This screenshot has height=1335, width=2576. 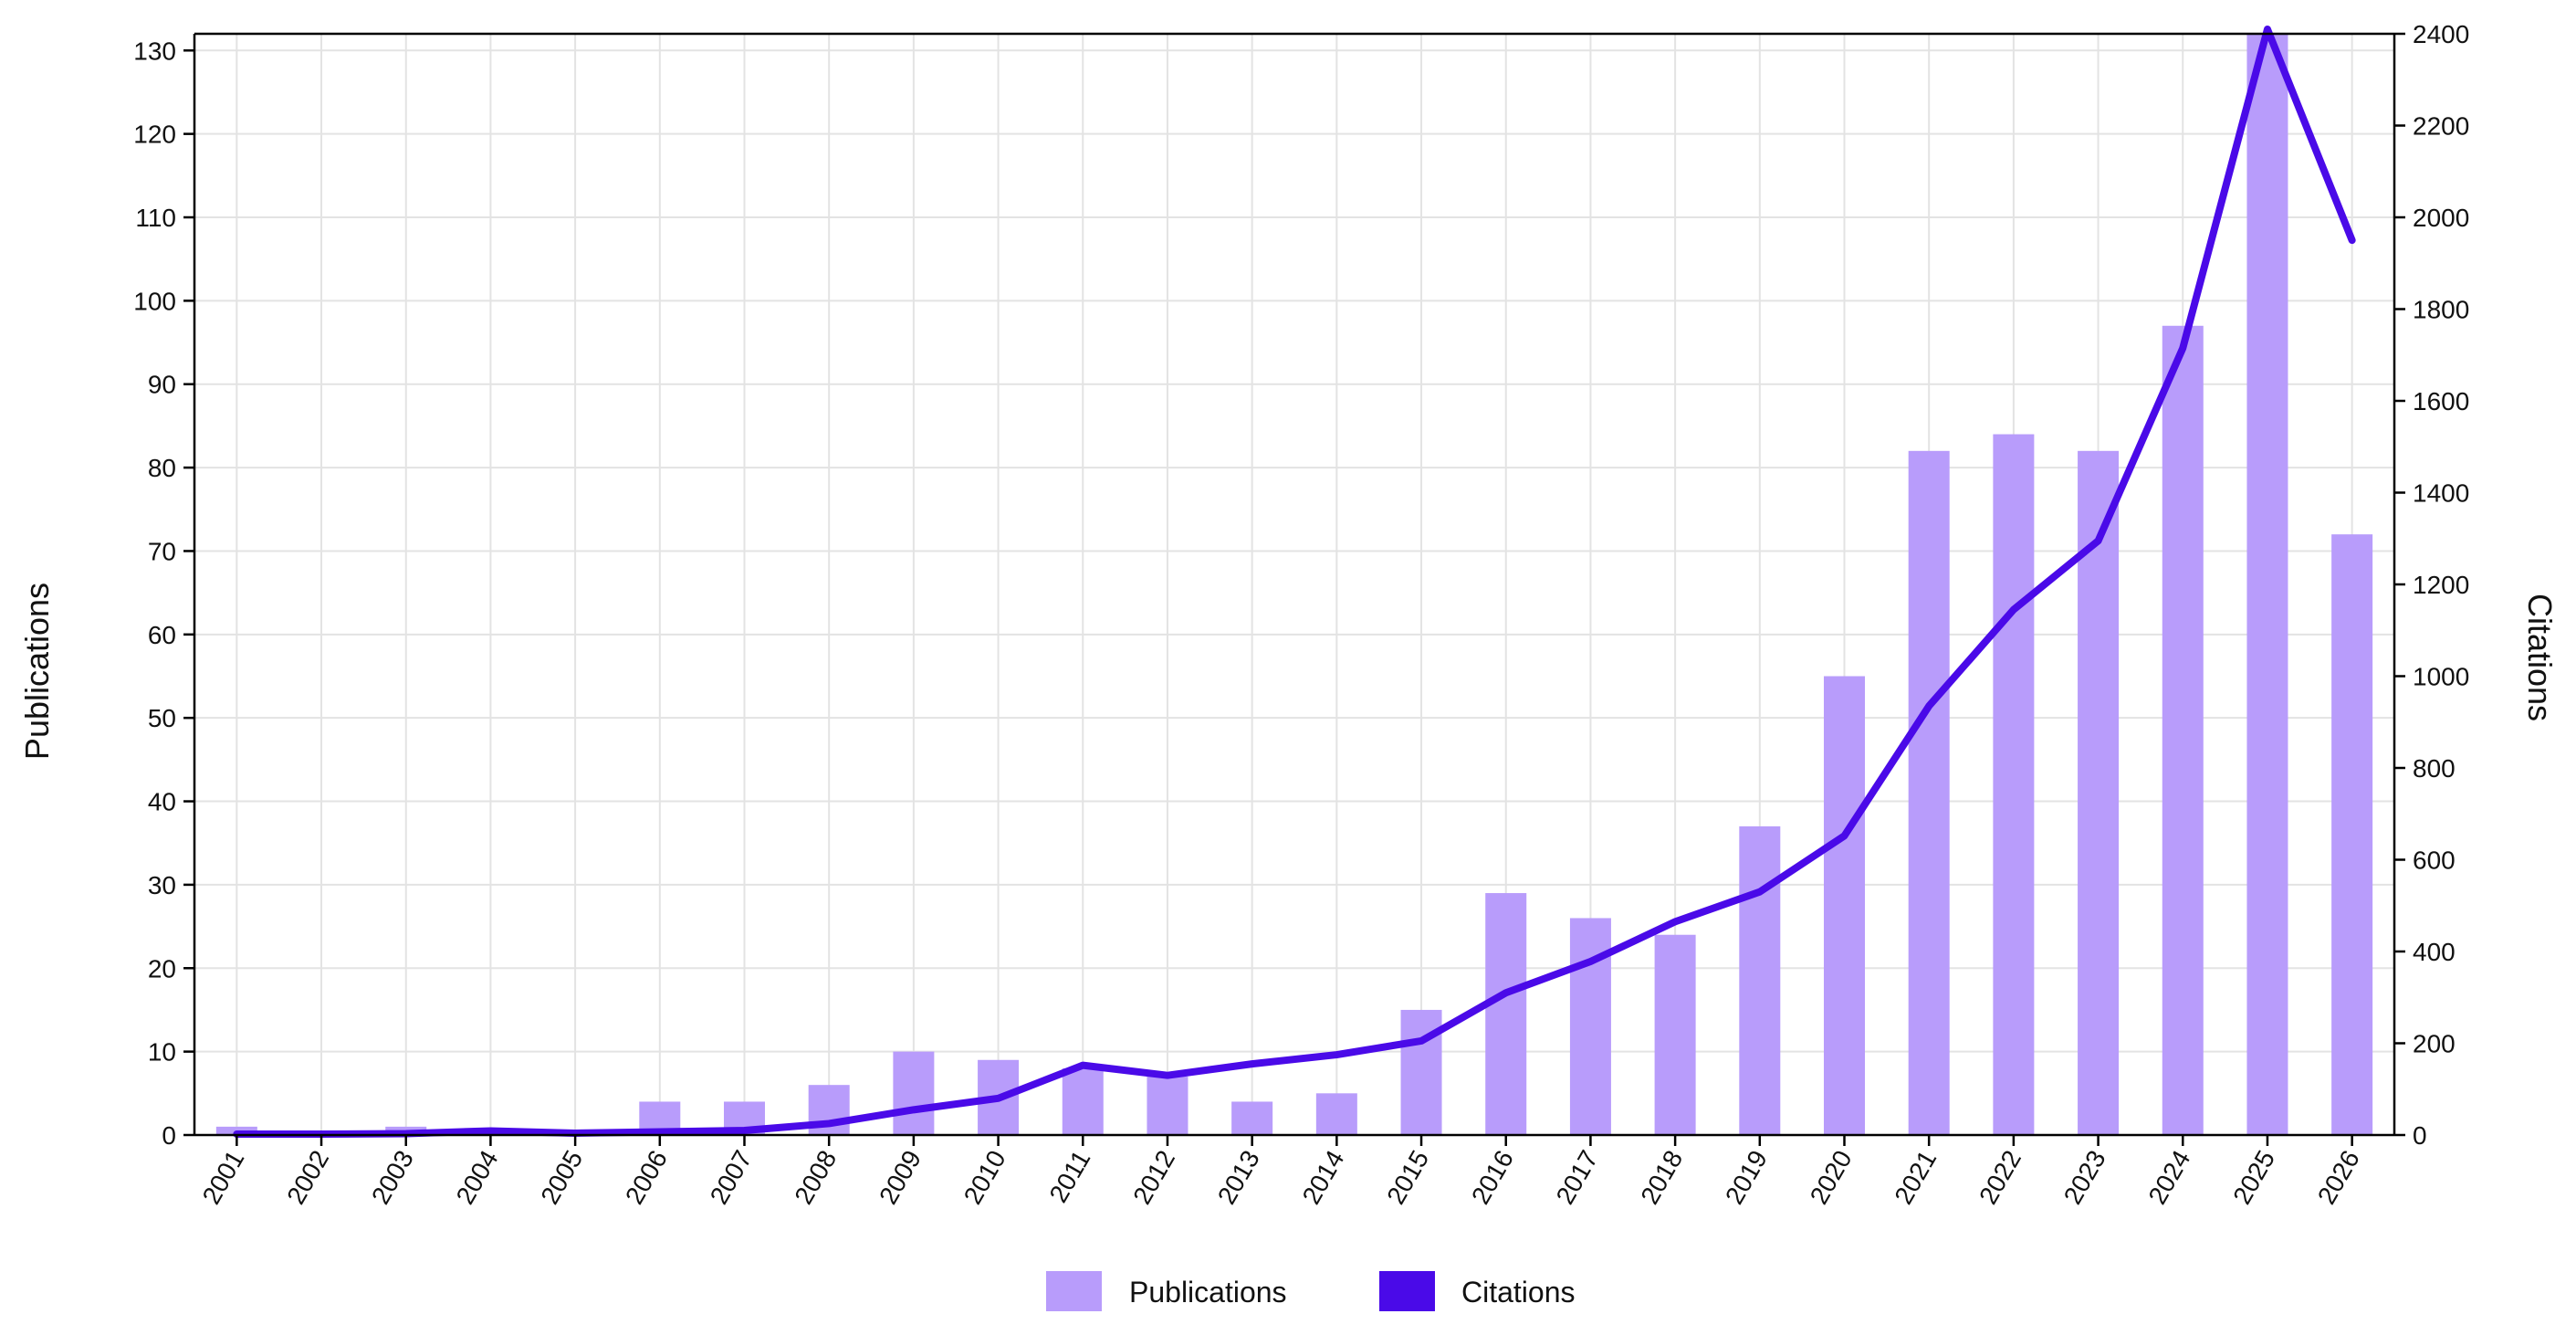 I want to click on y-tick-label-left: 50, so click(x=162, y=718).